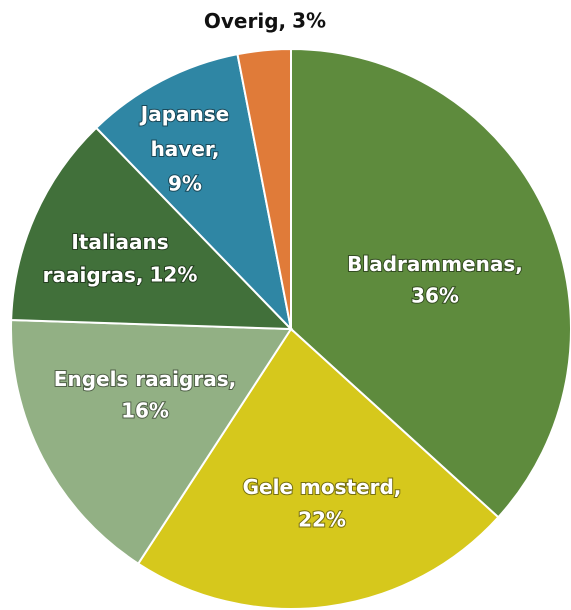 This screenshot has height=610, width=571. Describe the element at coordinates (185, 184) in the screenshot. I see `value-label: 9%` at that location.